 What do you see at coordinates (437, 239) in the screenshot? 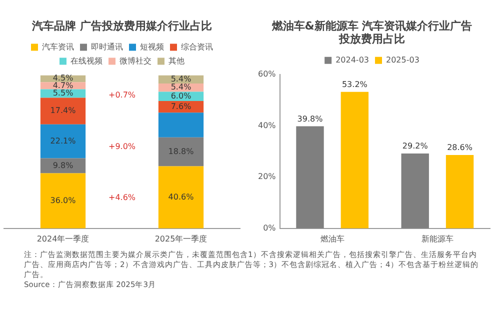
I see `x-tick-label: 新能源车` at bounding box center [437, 239].